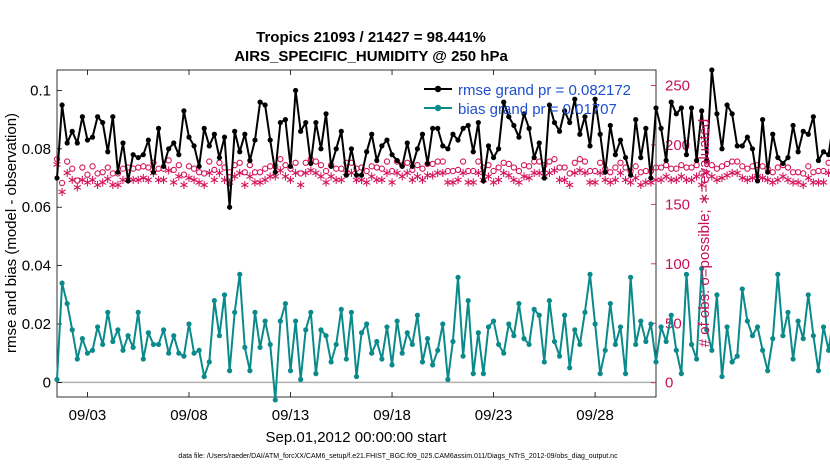  What do you see at coordinates (36, 266) in the screenshot?
I see `y-tick-label: 0.04` at bounding box center [36, 266].